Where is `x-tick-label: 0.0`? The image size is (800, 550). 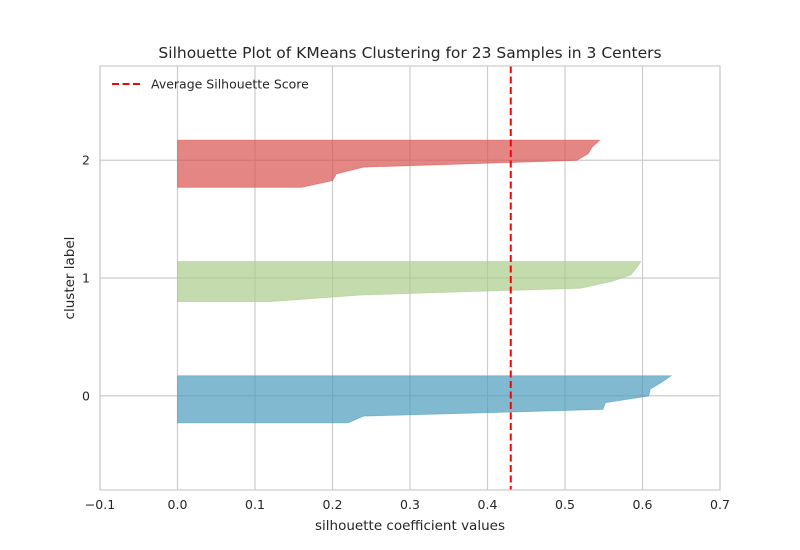 x-tick-label: 0.0 is located at coordinates (178, 504).